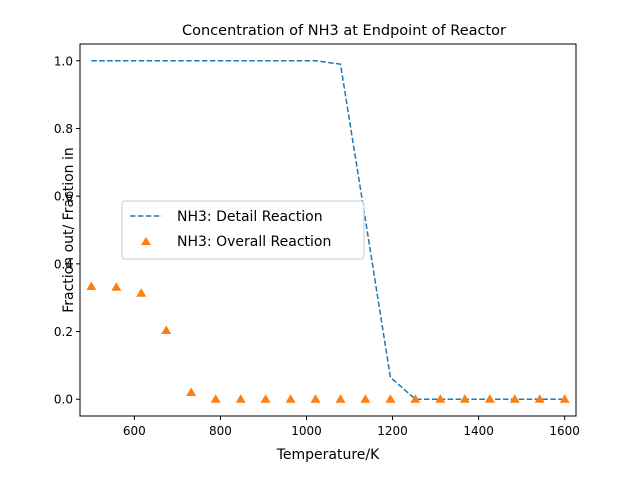 The width and height of the screenshot is (640, 480). Describe the element at coordinates (63, 129) in the screenshot. I see `y-tick-label: 0.8` at that location.